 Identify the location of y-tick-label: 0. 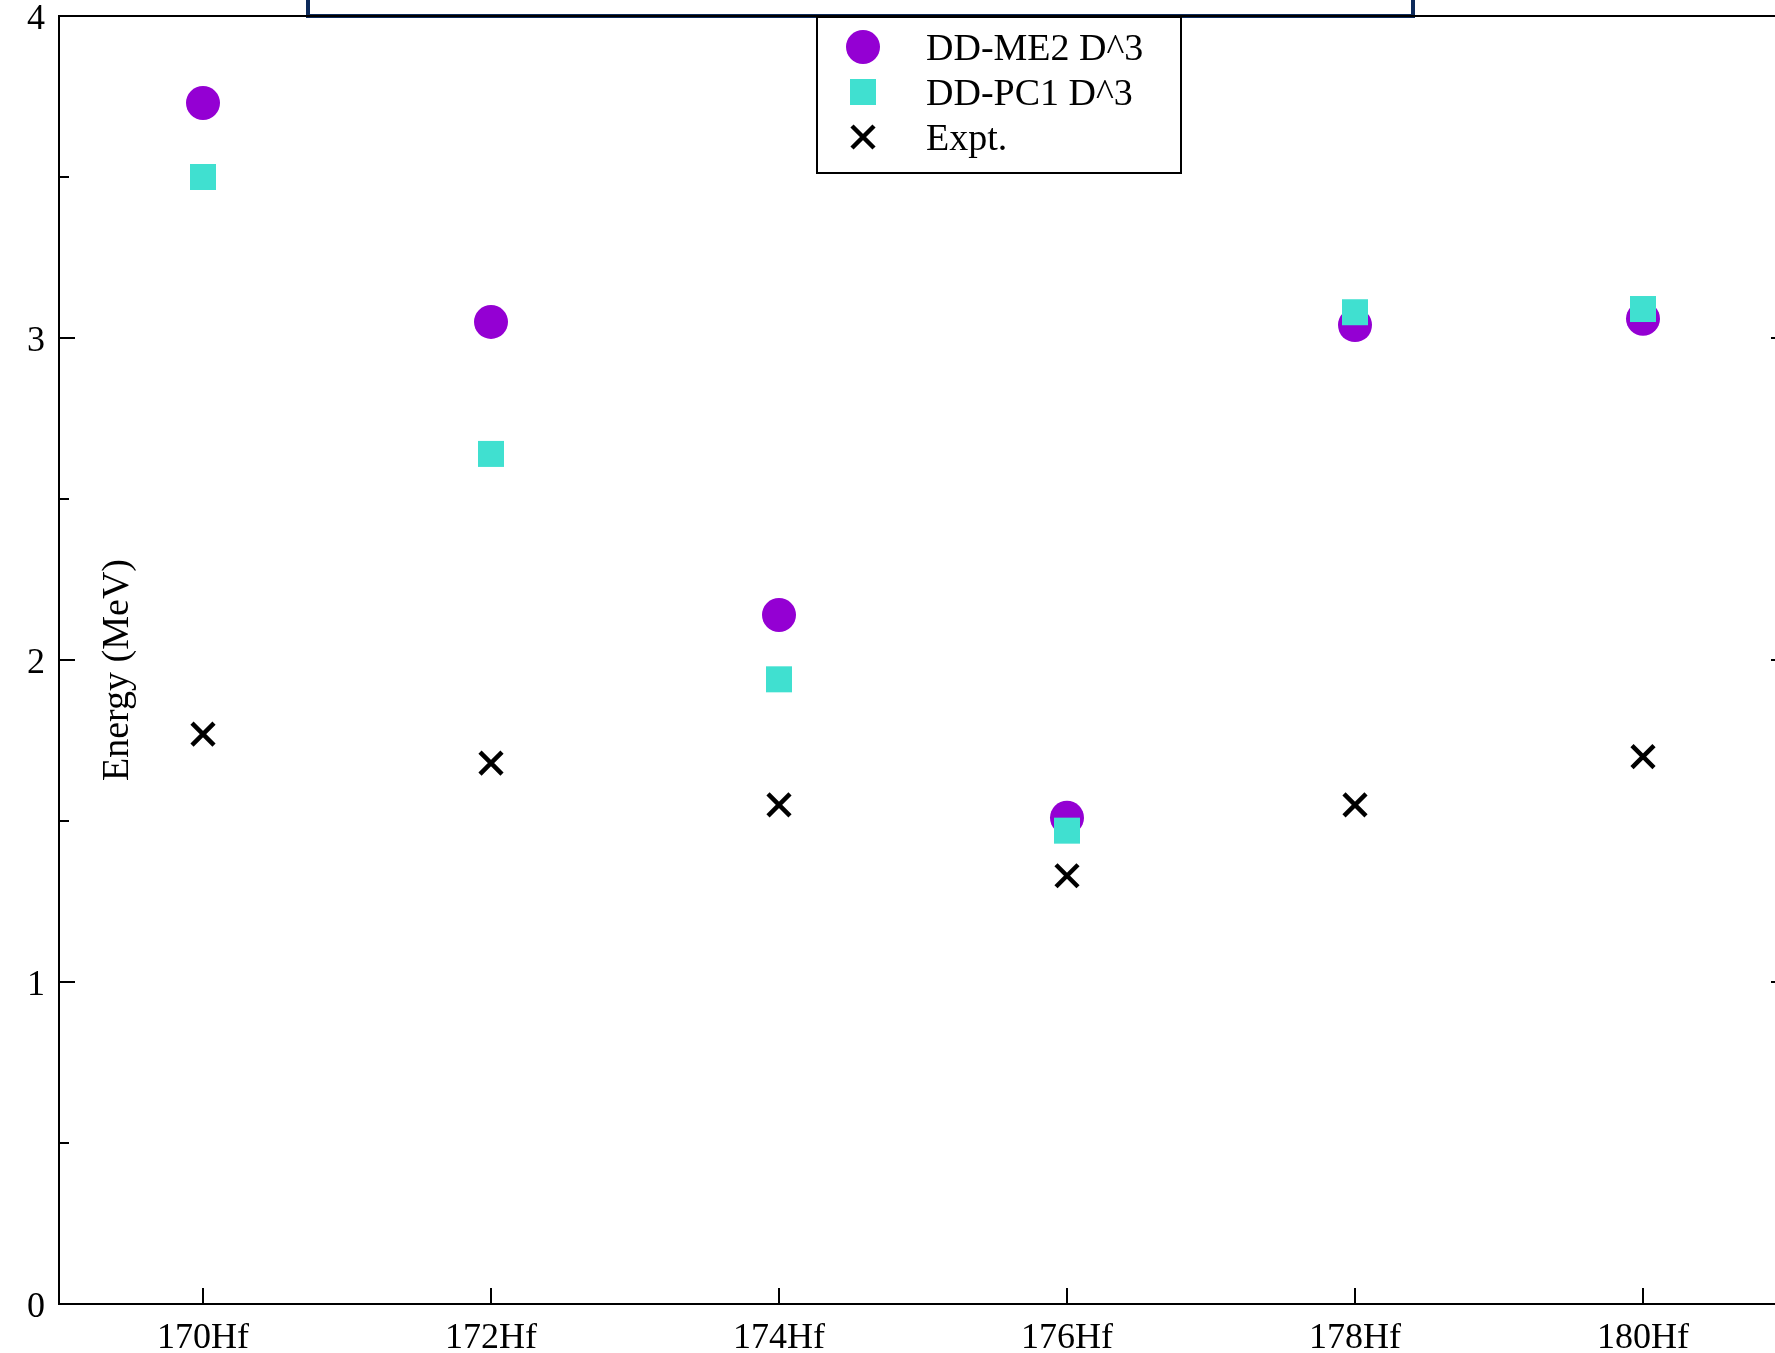
(36, 1304).